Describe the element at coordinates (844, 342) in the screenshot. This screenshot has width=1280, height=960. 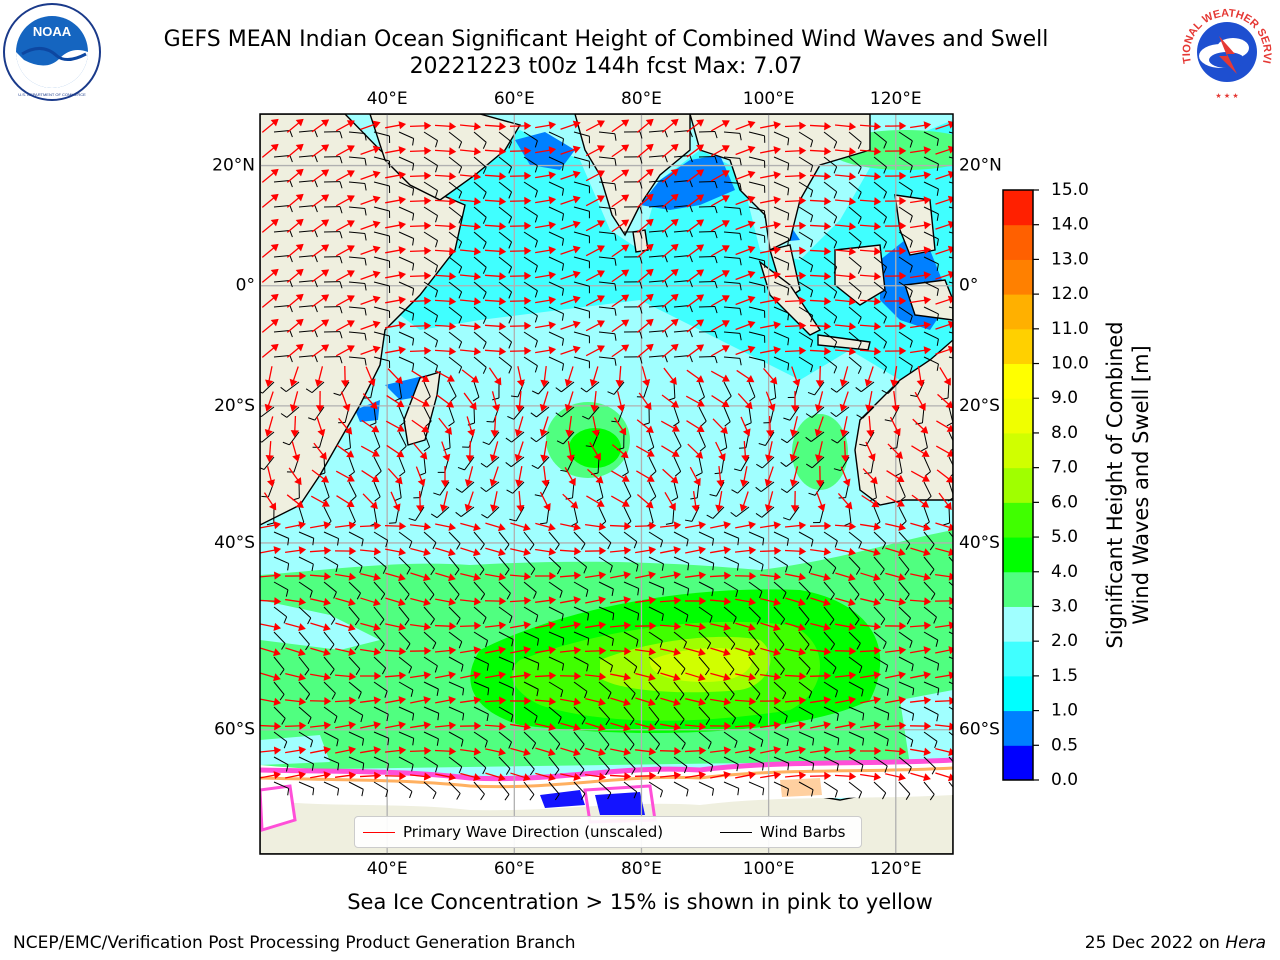
I see `java-land` at that location.